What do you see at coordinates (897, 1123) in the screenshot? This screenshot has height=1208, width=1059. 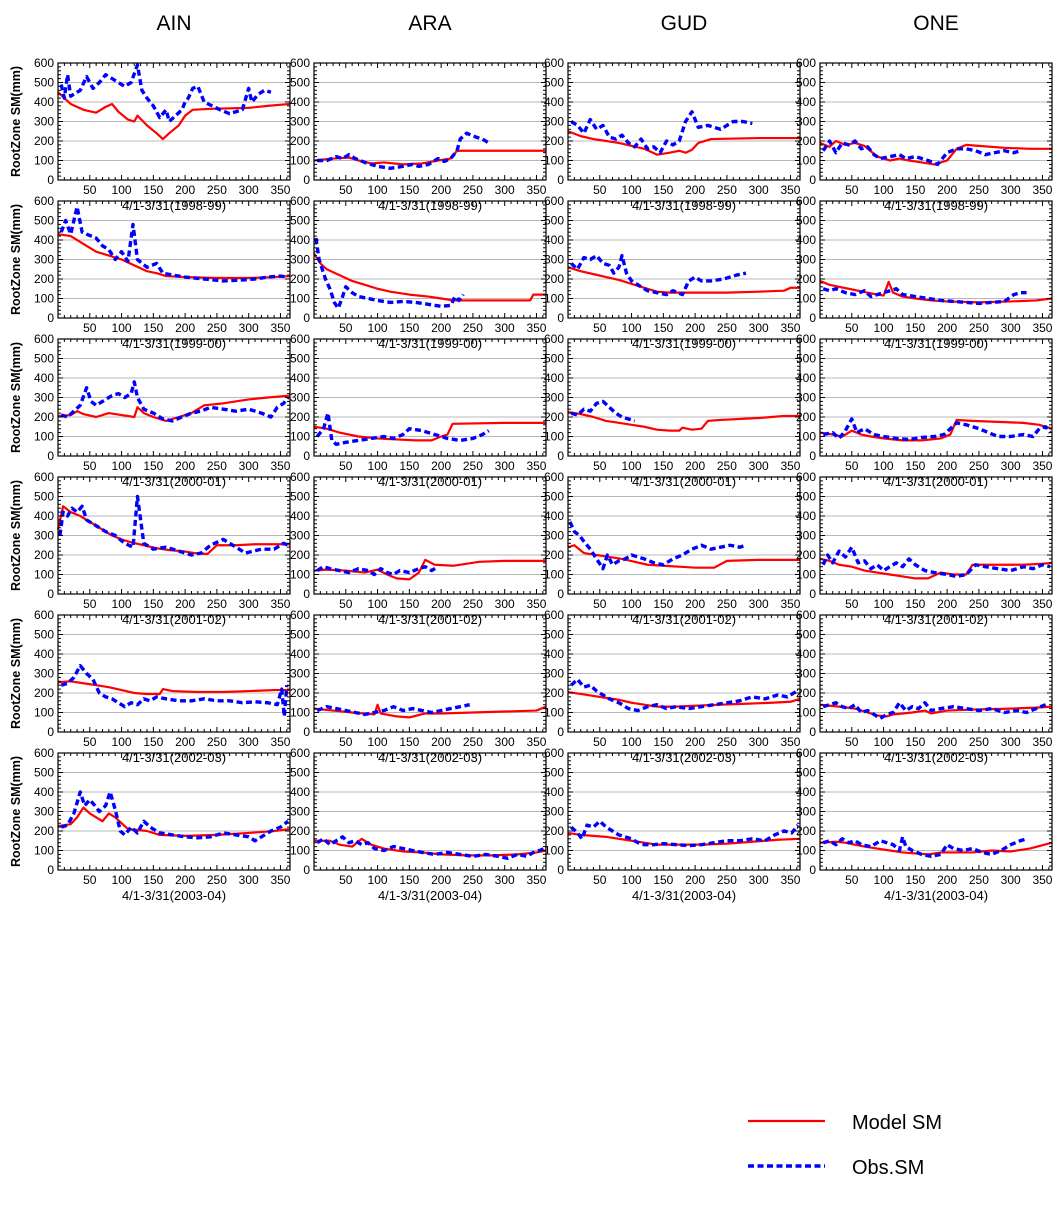 I see `legend-model-label: Model SM` at bounding box center [897, 1123].